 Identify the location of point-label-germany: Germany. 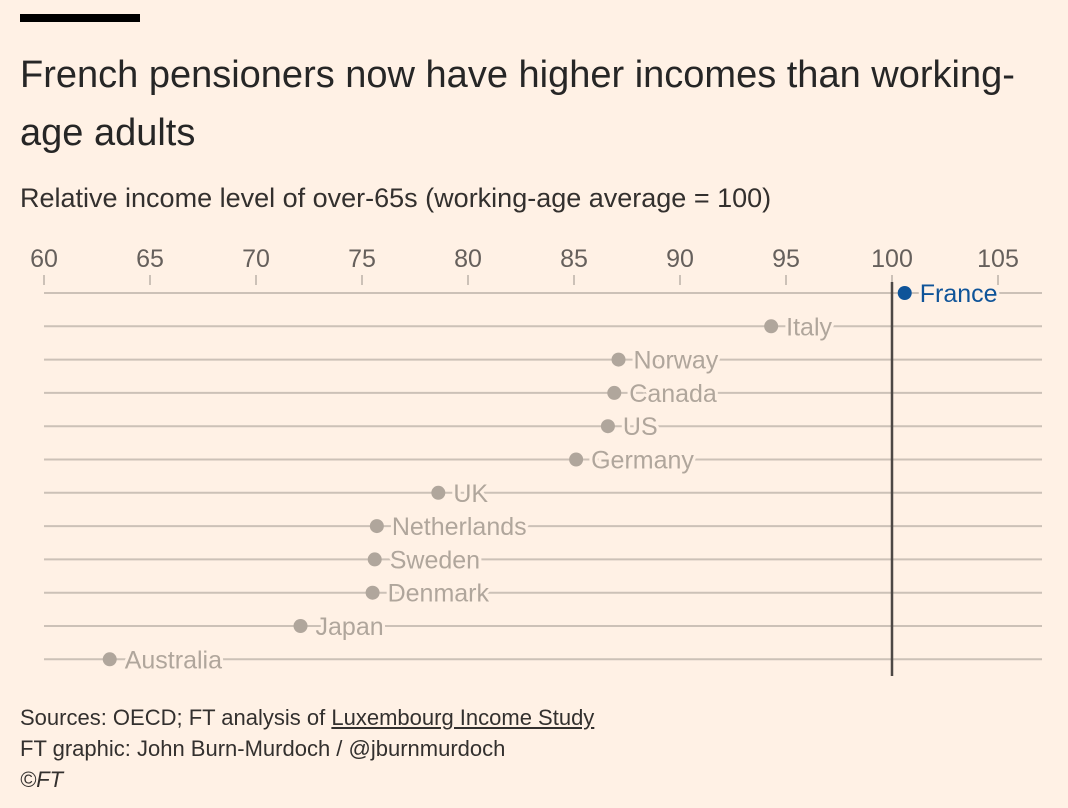
(642, 461).